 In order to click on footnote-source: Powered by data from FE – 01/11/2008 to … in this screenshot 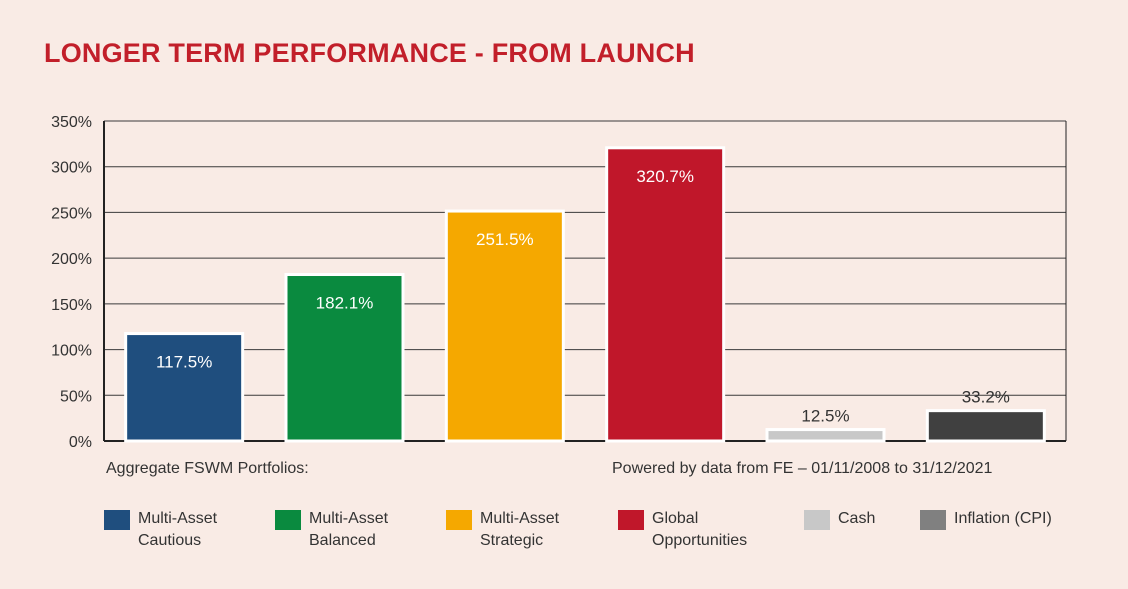, I will do `click(802, 468)`.